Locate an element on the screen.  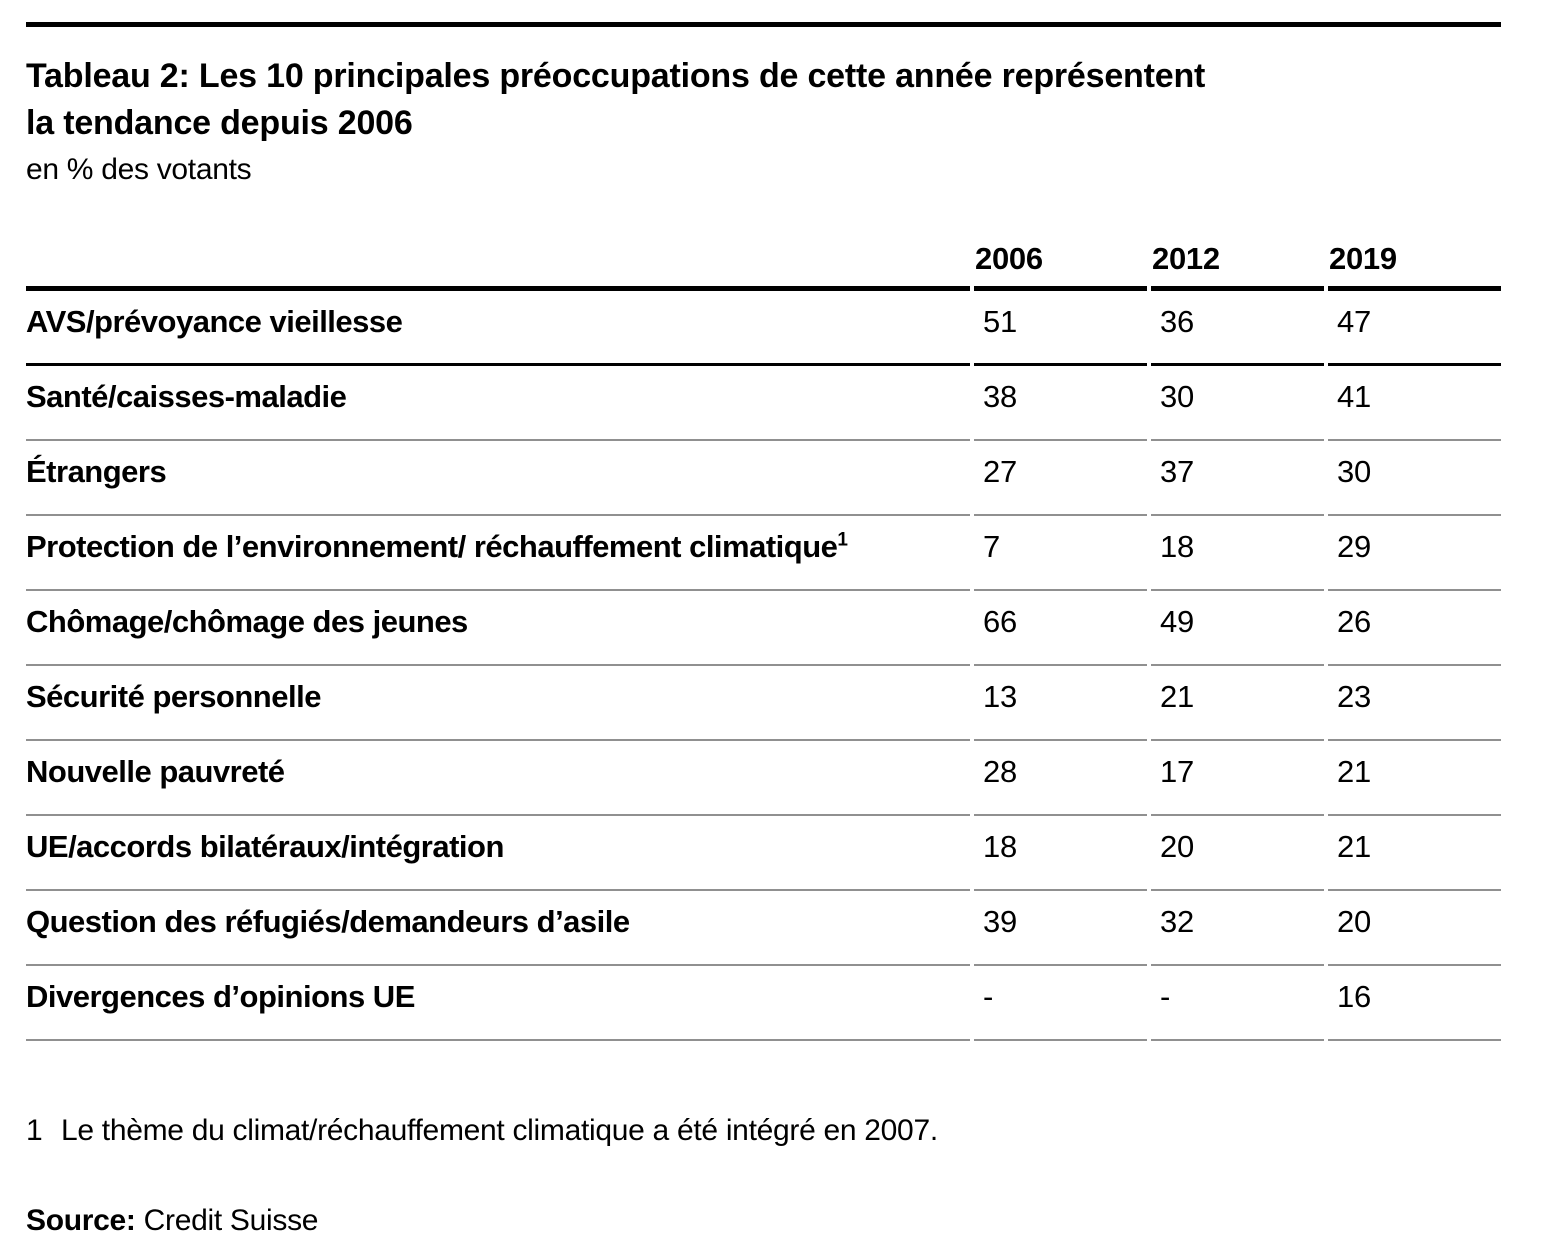
row-value-2006: 13 is located at coordinates (1060, 703).